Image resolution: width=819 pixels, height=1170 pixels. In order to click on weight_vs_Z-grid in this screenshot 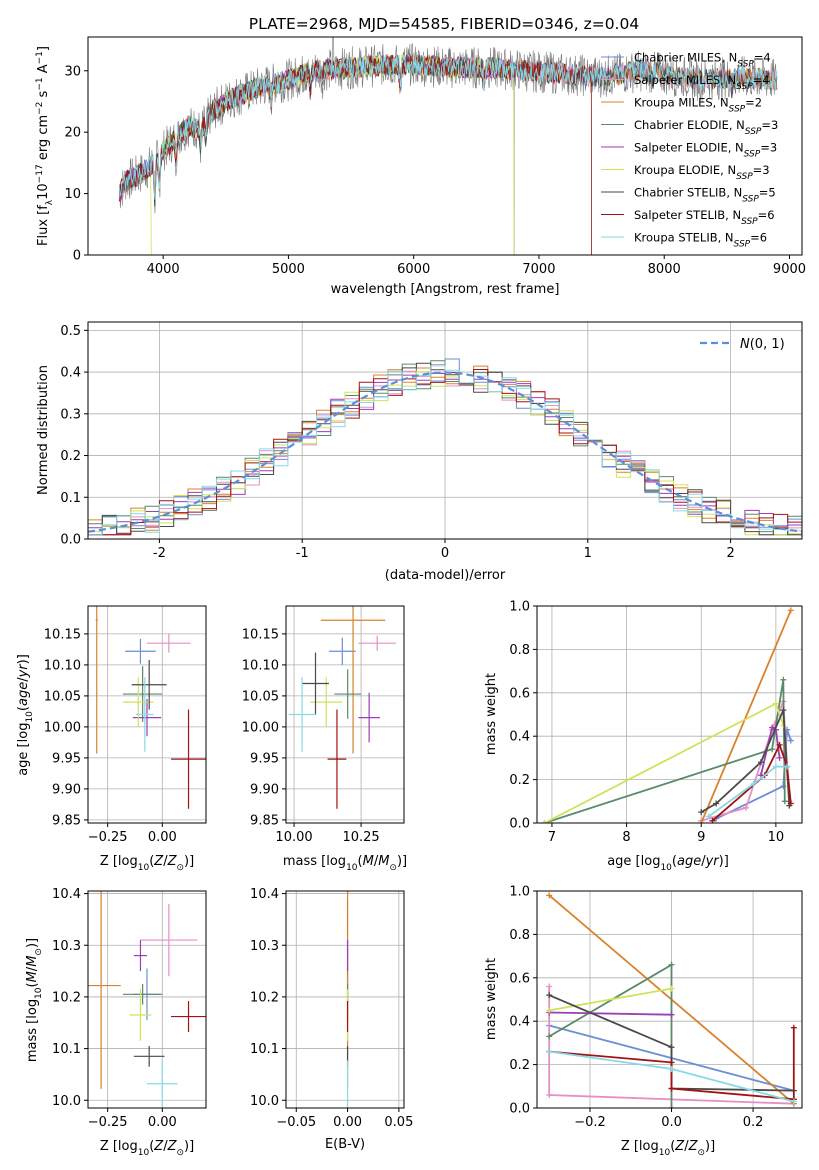, I will do `click(669, 999)`.